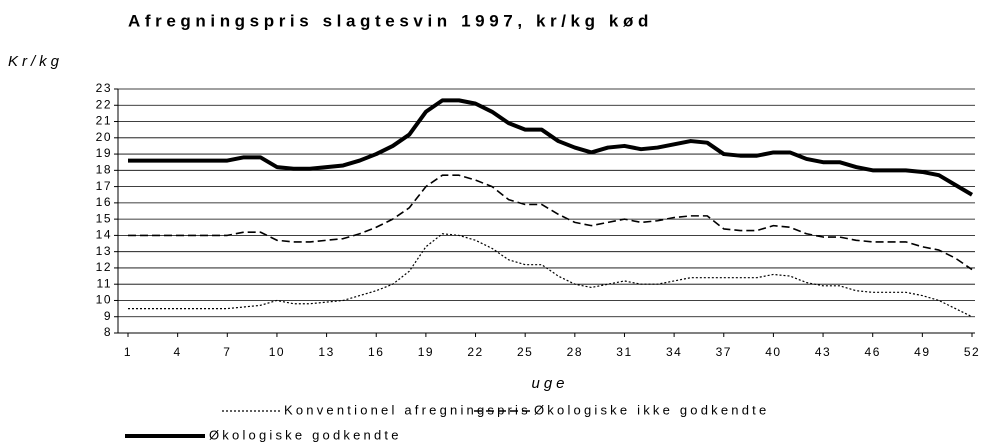  I want to click on y-tick-label: 18, so click(104, 170).